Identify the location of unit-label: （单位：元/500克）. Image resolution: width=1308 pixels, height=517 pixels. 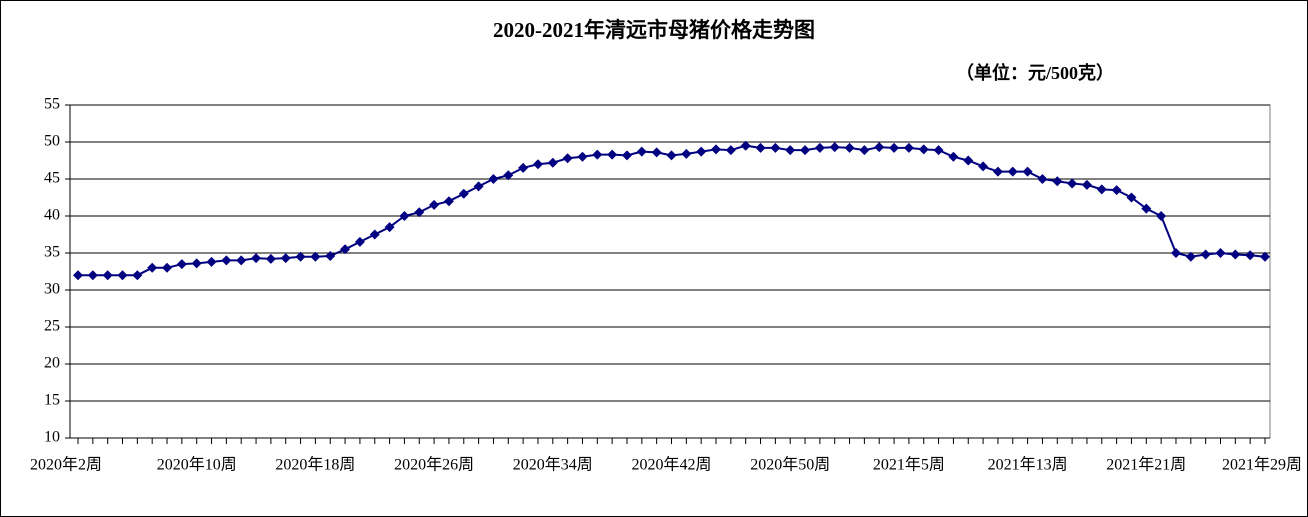
(1035, 72).